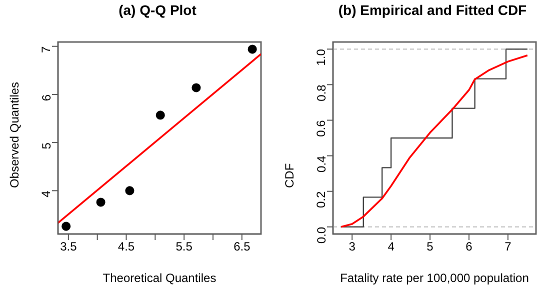 This screenshot has width=550, height=292. I want to click on y-tick-label: 0.4, so click(321, 163).